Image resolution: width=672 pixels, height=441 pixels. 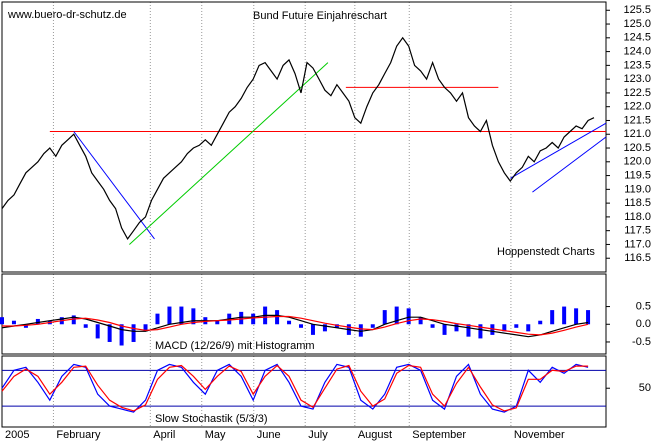 I want to click on y-tick-label: 125.5, so click(x=637, y=10).